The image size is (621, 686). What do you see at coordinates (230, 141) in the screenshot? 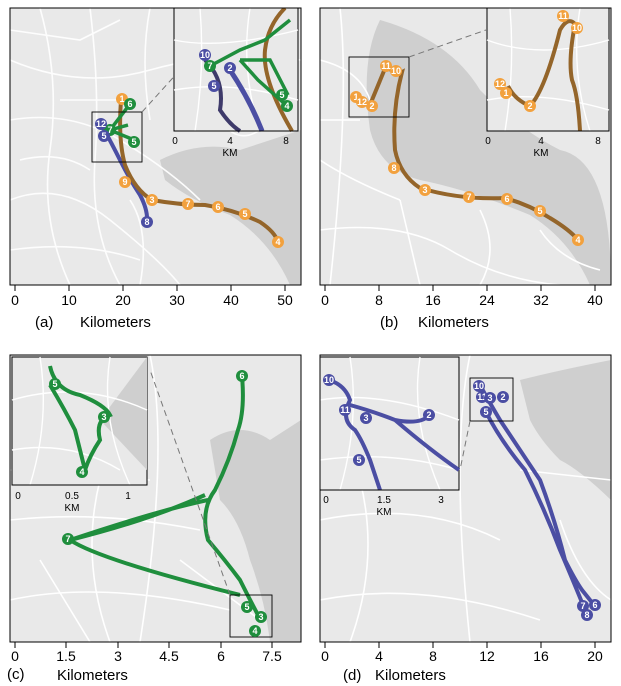
I see `panel-a-inset-tick: 4` at bounding box center [230, 141].